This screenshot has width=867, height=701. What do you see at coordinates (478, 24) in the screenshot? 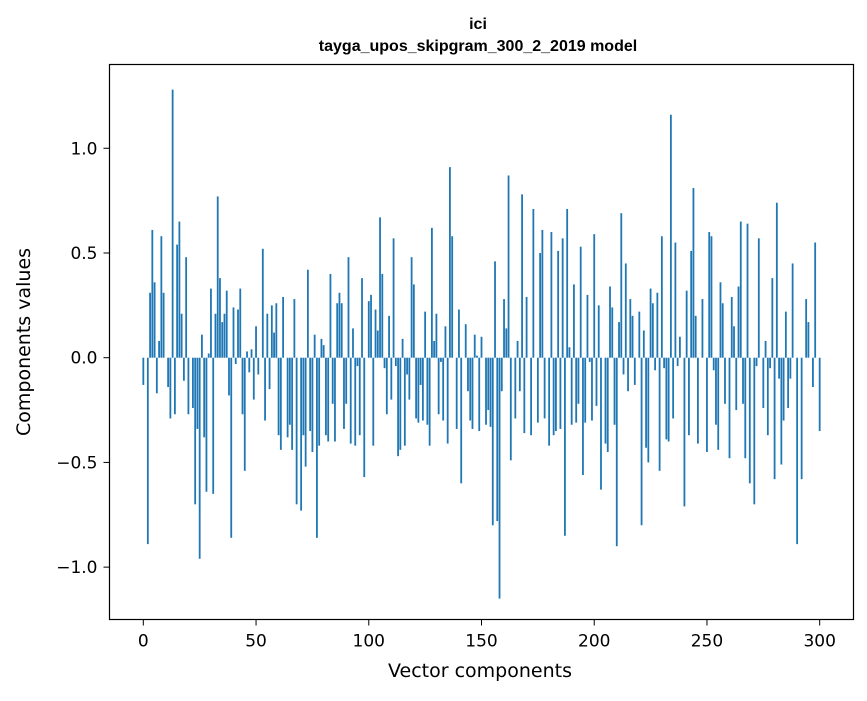
I see `chart-title-line1: ici` at bounding box center [478, 24].